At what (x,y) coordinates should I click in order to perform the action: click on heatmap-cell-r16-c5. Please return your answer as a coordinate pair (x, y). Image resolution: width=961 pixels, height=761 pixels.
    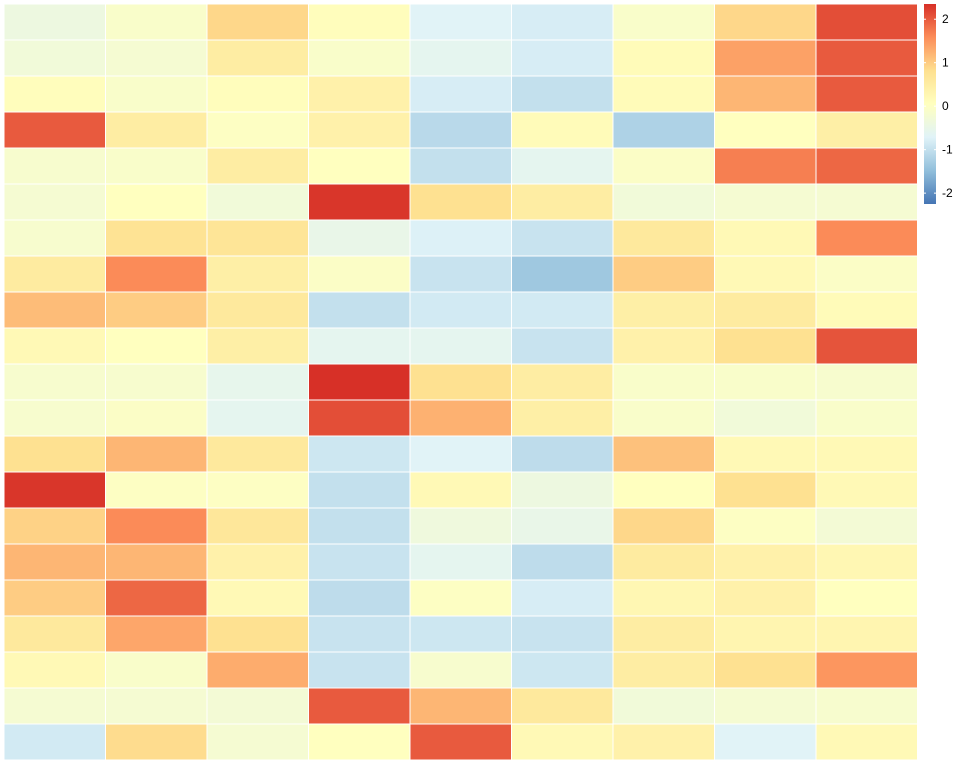
    Looking at the image, I should click on (460, 562).